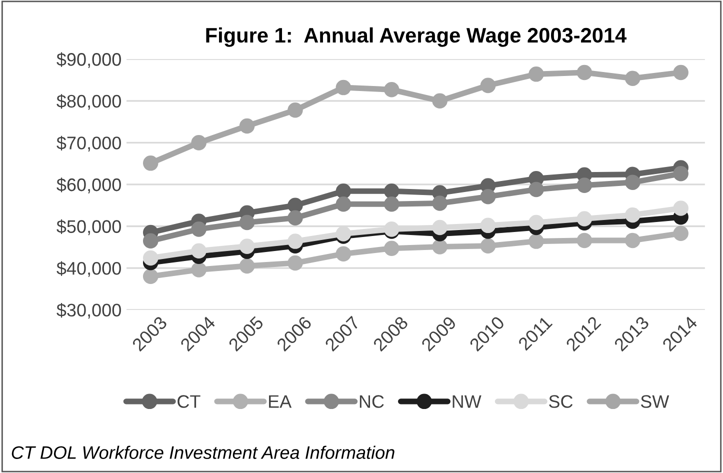 The image size is (723, 473). I want to click on y-tick-label: $70,000, so click(88, 144).